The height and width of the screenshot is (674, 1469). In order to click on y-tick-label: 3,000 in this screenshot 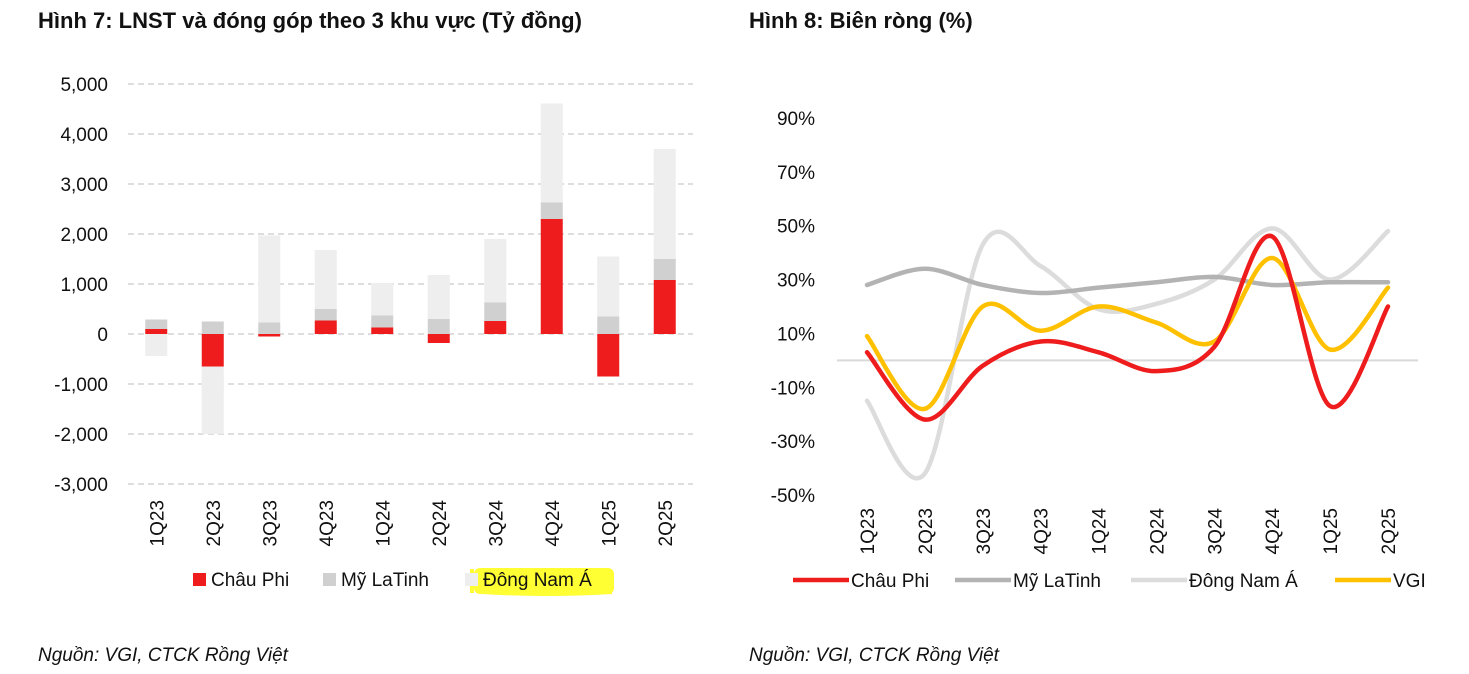, I will do `click(84, 185)`.